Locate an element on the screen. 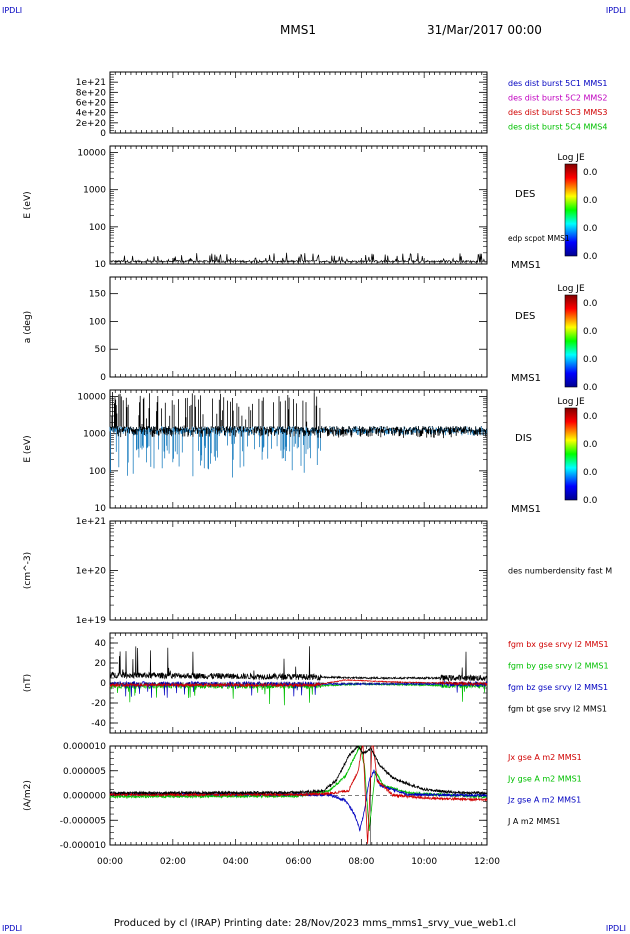  series-Jx-gse-A-m2-MMS1 is located at coordinates (298, 794).